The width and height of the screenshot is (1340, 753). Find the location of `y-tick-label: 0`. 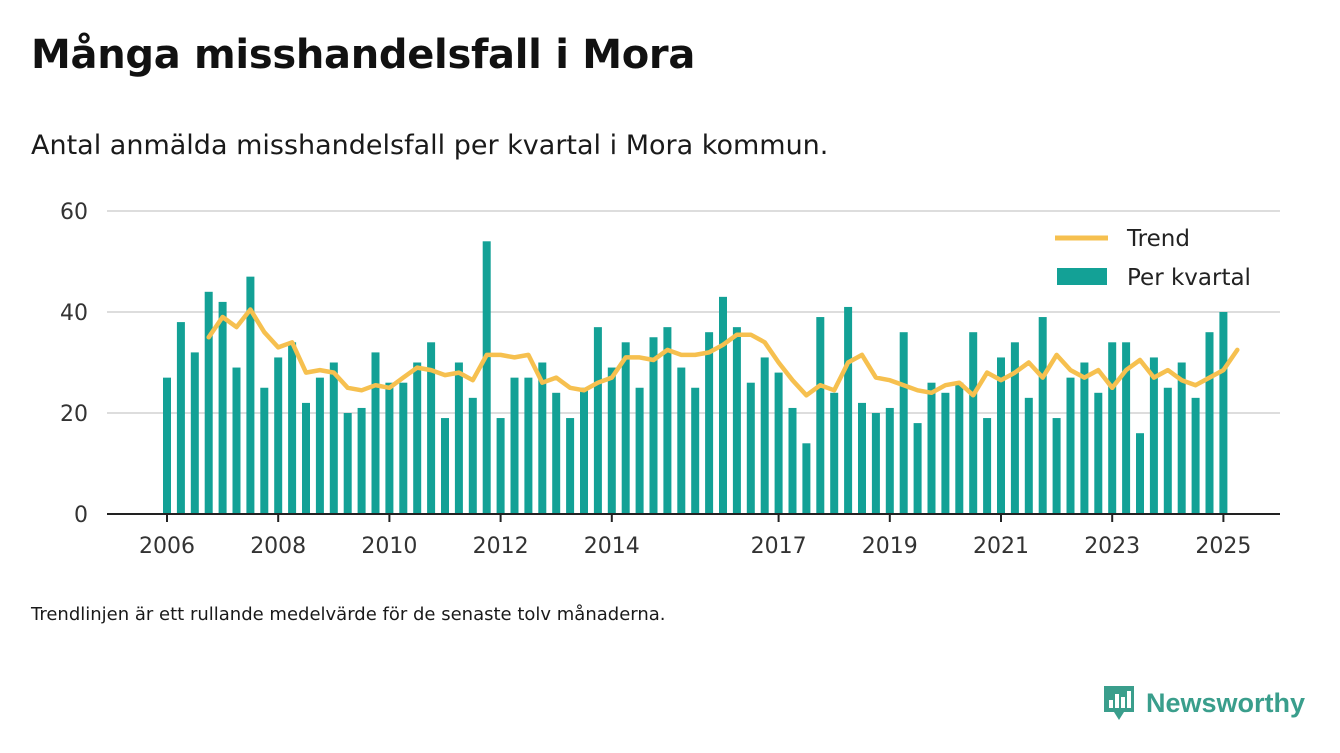

y-tick-label: 0 is located at coordinates (81, 515).